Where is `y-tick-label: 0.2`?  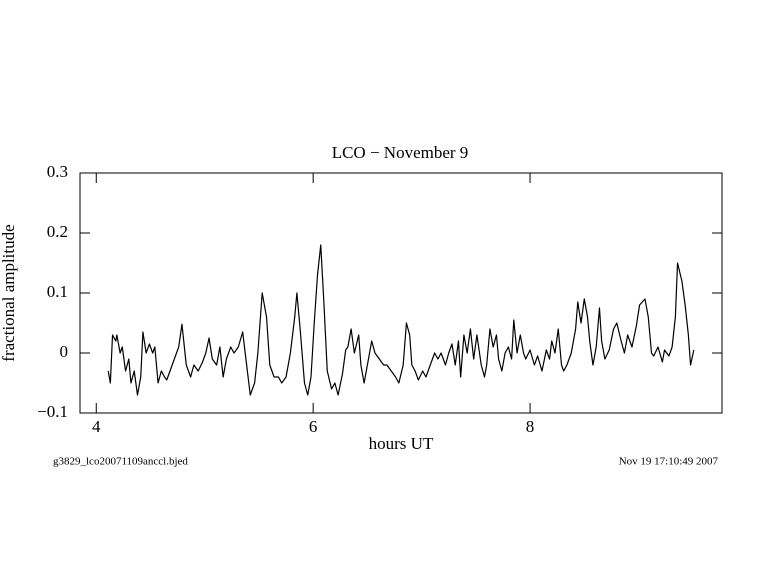 y-tick-label: 0.2 is located at coordinates (57, 231).